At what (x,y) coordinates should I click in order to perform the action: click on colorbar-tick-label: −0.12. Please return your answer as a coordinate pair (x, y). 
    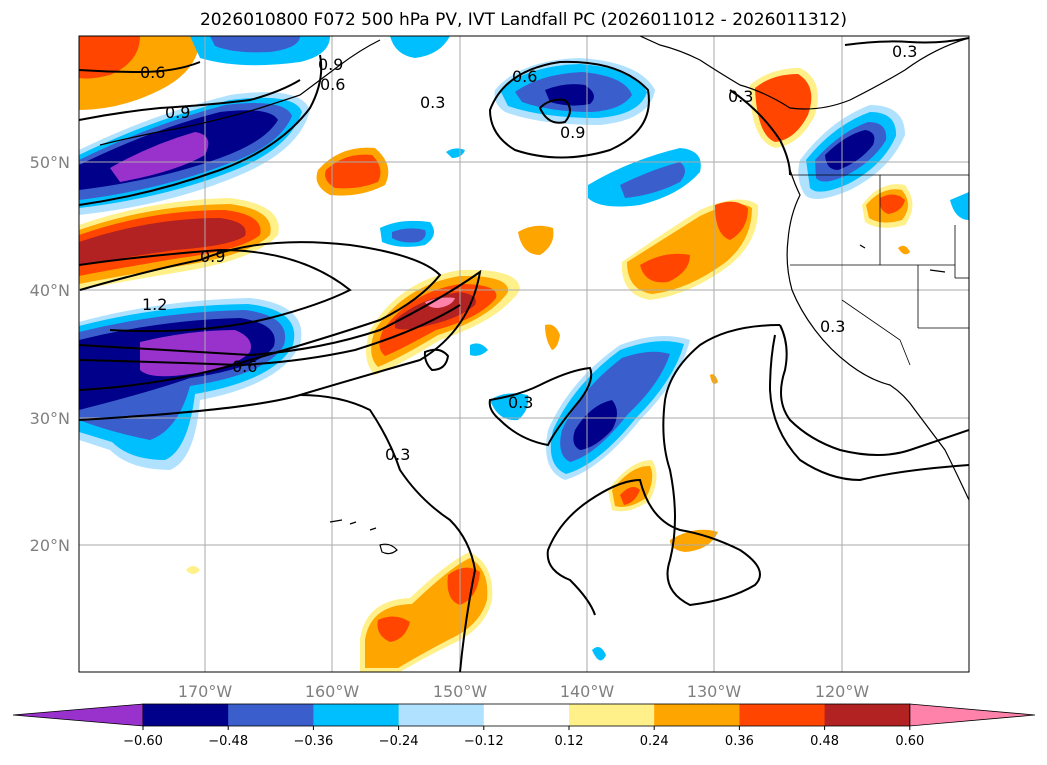
    Looking at the image, I should click on (484, 741).